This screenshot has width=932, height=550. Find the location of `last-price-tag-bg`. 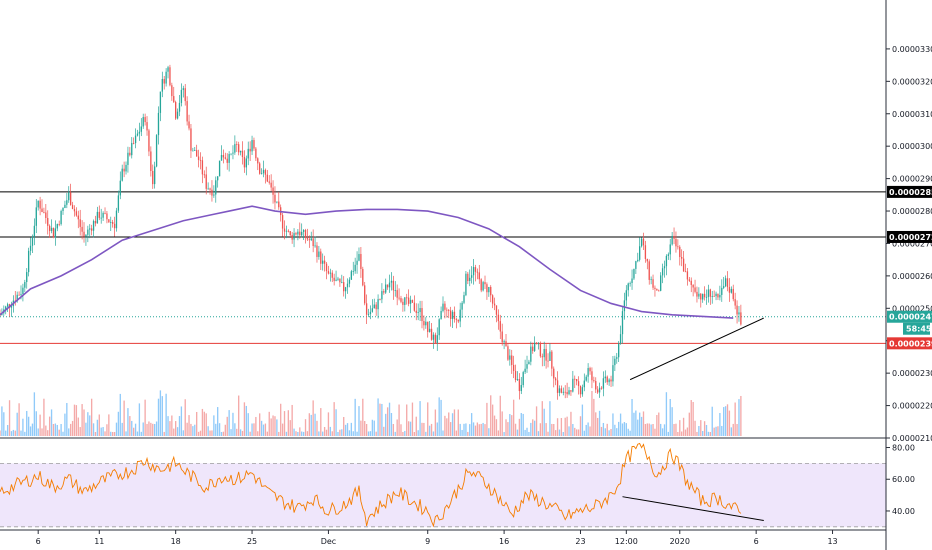

last-price-tag-bg is located at coordinates (909, 316).